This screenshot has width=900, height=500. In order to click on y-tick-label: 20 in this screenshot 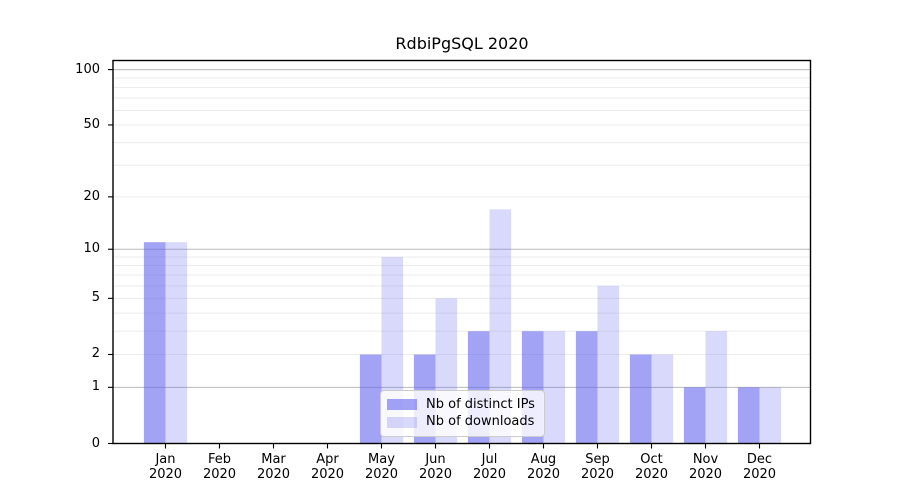, I will do `click(91, 196)`.